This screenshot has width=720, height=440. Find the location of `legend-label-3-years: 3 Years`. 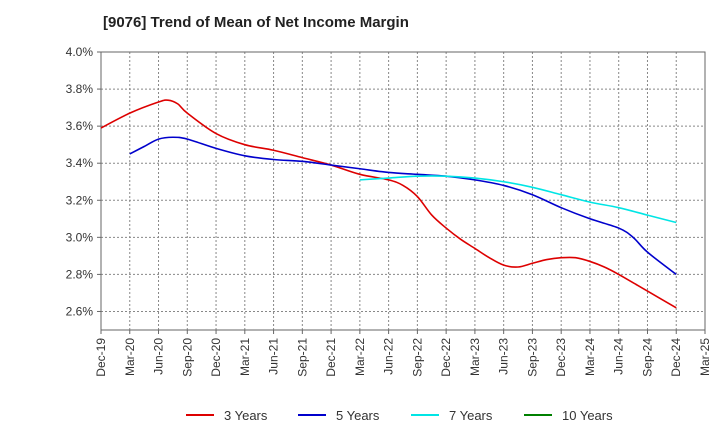

legend-label-3-years: 3 Years is located at coordinates (246, 415).